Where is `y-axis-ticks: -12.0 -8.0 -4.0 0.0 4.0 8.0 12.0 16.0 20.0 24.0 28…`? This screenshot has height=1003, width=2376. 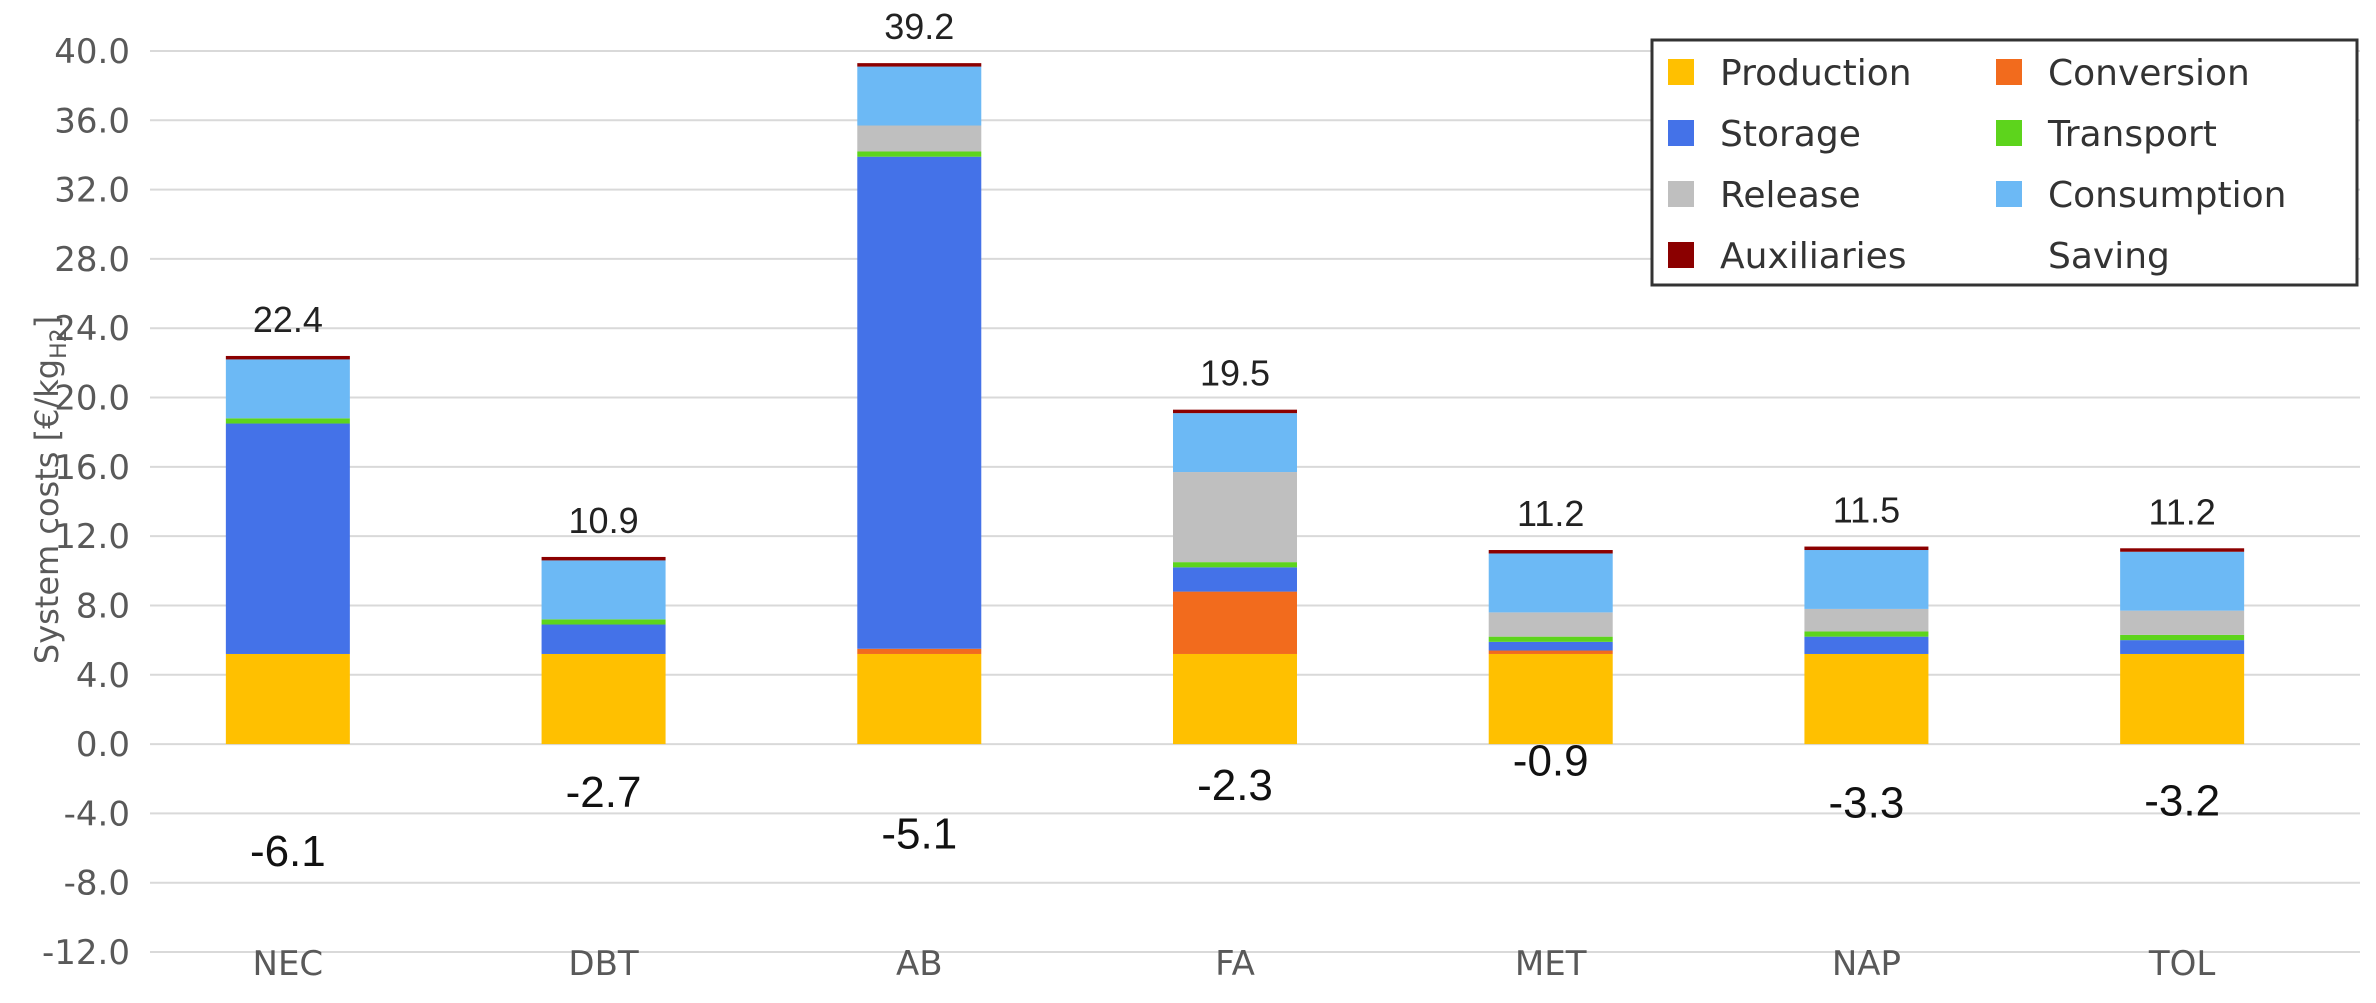
y-axis-ticks: -12.0 -8.0 -4.0 0.0 4.0 8.0 12.0 16.0 20.0 24.0 28… is located at coordinates (86, 502).